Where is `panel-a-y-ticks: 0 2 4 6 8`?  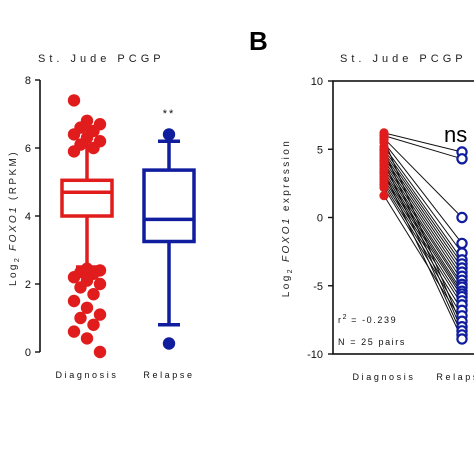
panel-a-y-ticks: 0 2 4 6 8 is located at coordinates (32, 217).